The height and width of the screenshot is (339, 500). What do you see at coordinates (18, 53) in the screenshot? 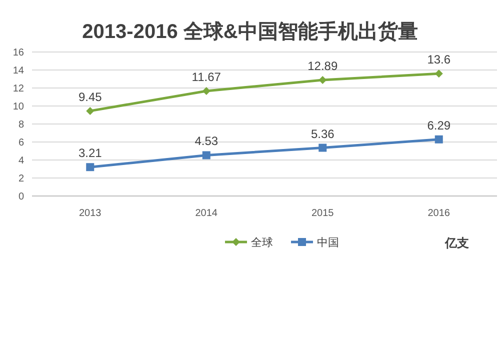
I see `y-tick-label: 16` at bounding box center [18, 53].